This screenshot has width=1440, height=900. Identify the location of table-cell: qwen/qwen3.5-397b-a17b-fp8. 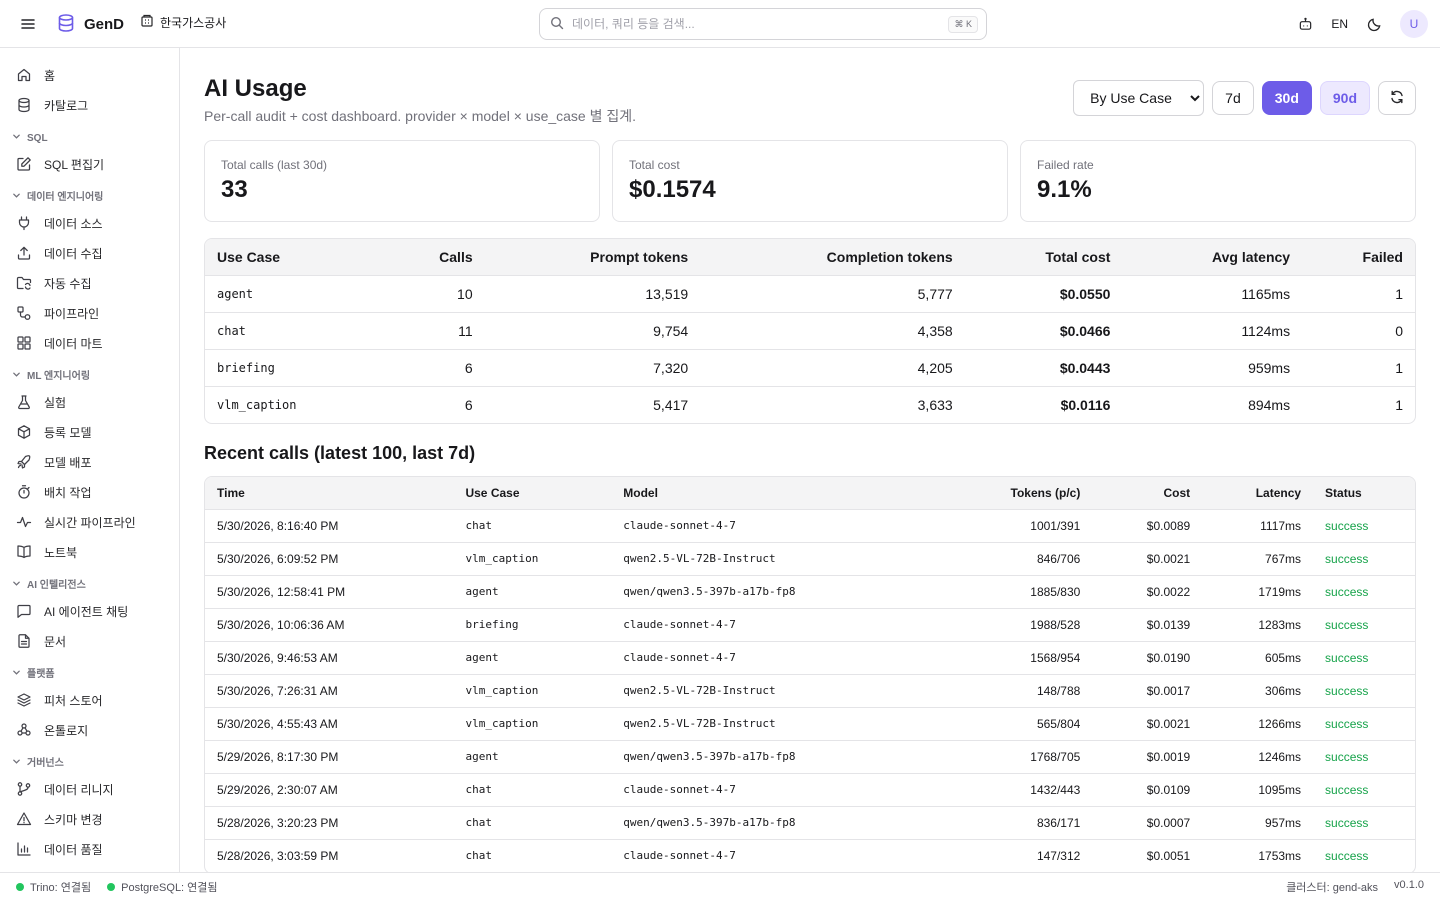
(742, 592).